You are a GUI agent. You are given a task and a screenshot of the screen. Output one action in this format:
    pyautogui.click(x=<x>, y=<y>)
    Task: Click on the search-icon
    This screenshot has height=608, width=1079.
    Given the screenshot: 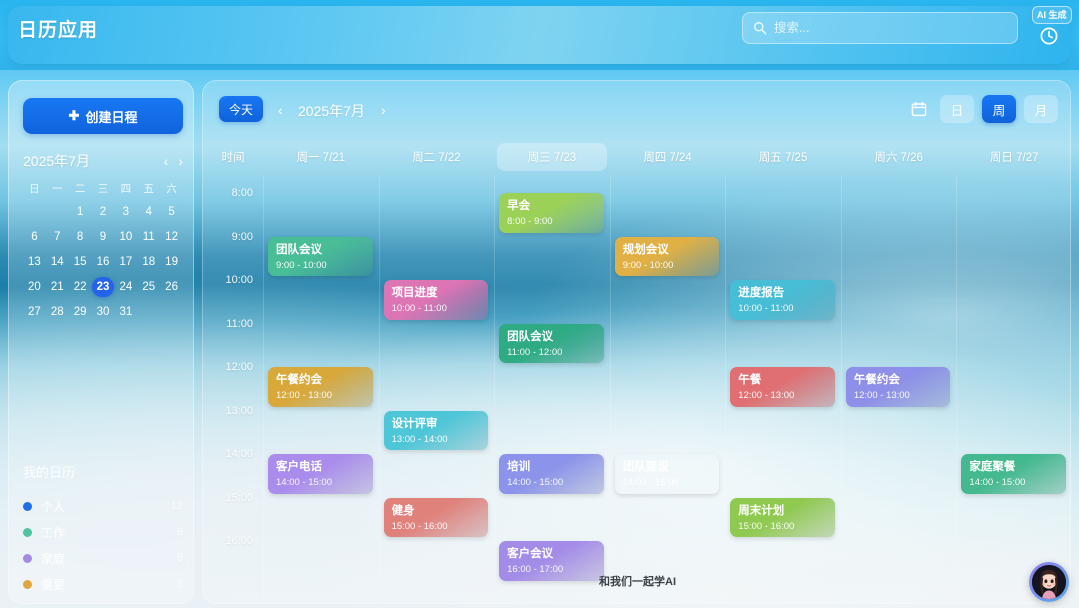 What is the action you would take?
    pyautogui.click(x=760, y=28)
    